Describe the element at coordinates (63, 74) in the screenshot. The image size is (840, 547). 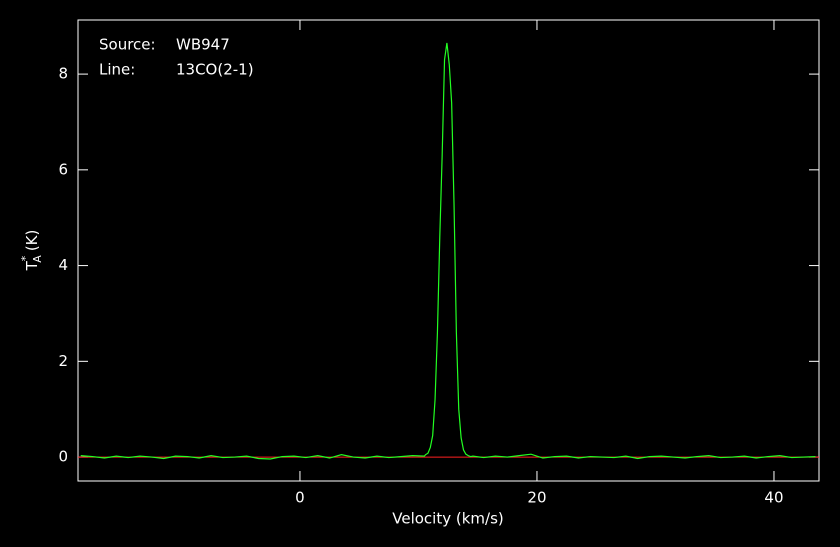
I see `y-tick-label: 8` at that location.